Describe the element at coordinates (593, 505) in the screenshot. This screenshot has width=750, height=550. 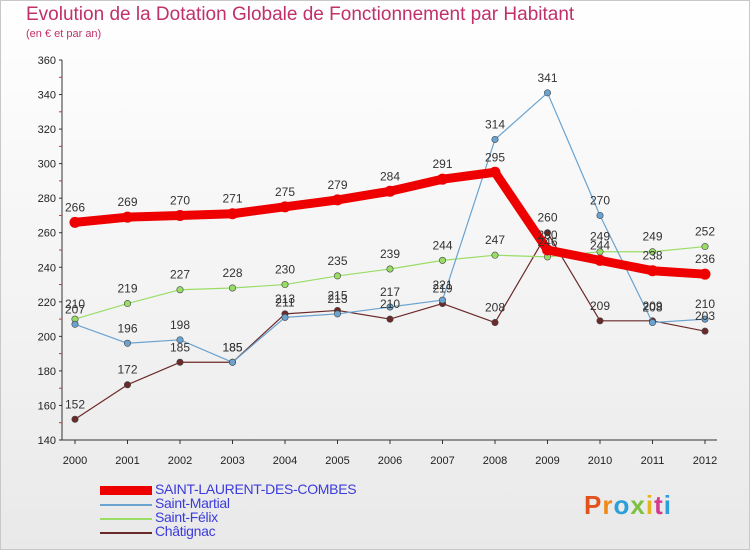
I see `logo-letter: P` at that location.